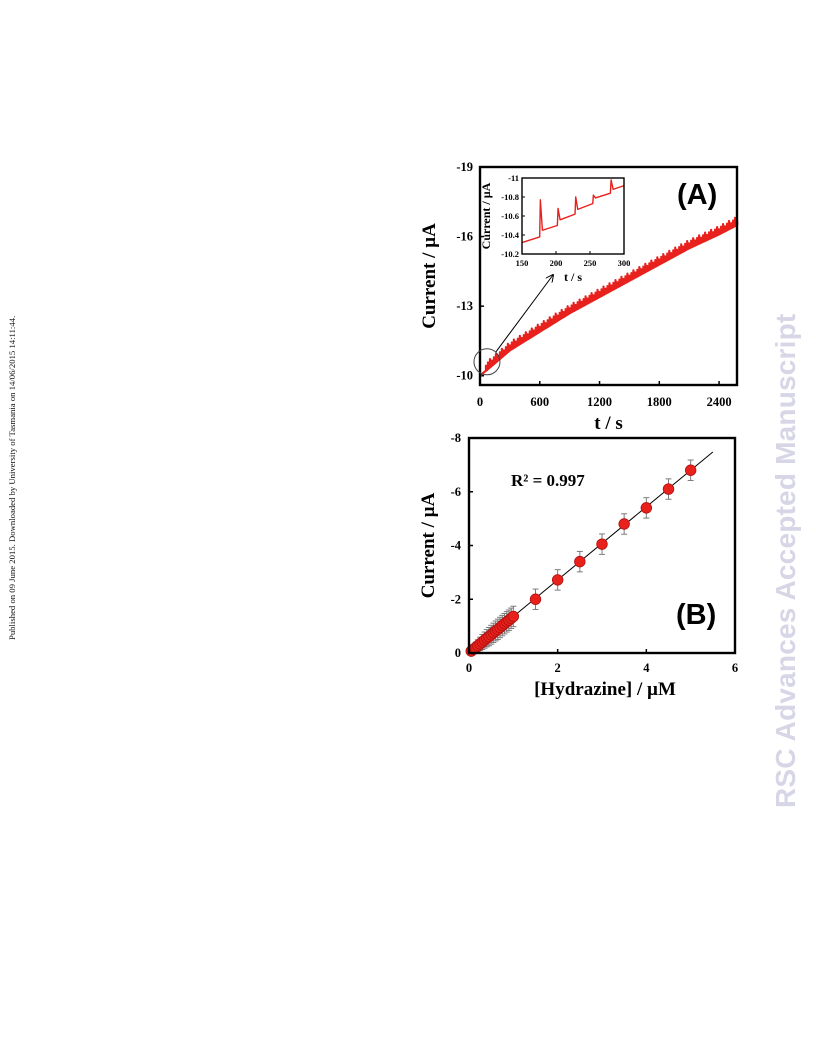 The image size is (816, 1056). I want to click on panel-a-y-axis-title: Current / µA, so click(429, 276).